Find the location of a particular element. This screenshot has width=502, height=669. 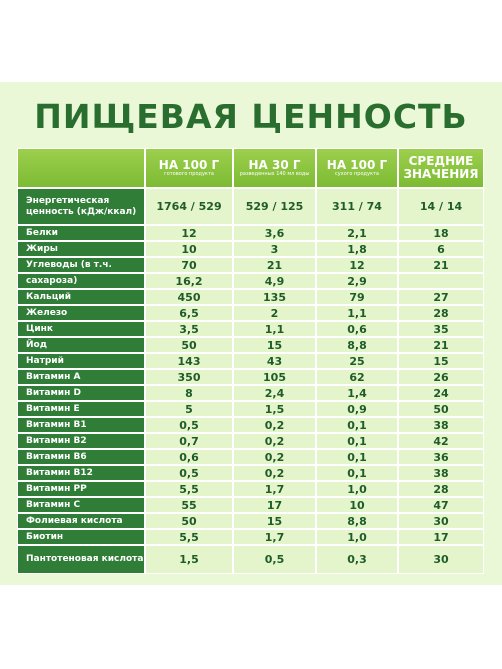

value-cell: 38 is located at coordinates (441, 473).